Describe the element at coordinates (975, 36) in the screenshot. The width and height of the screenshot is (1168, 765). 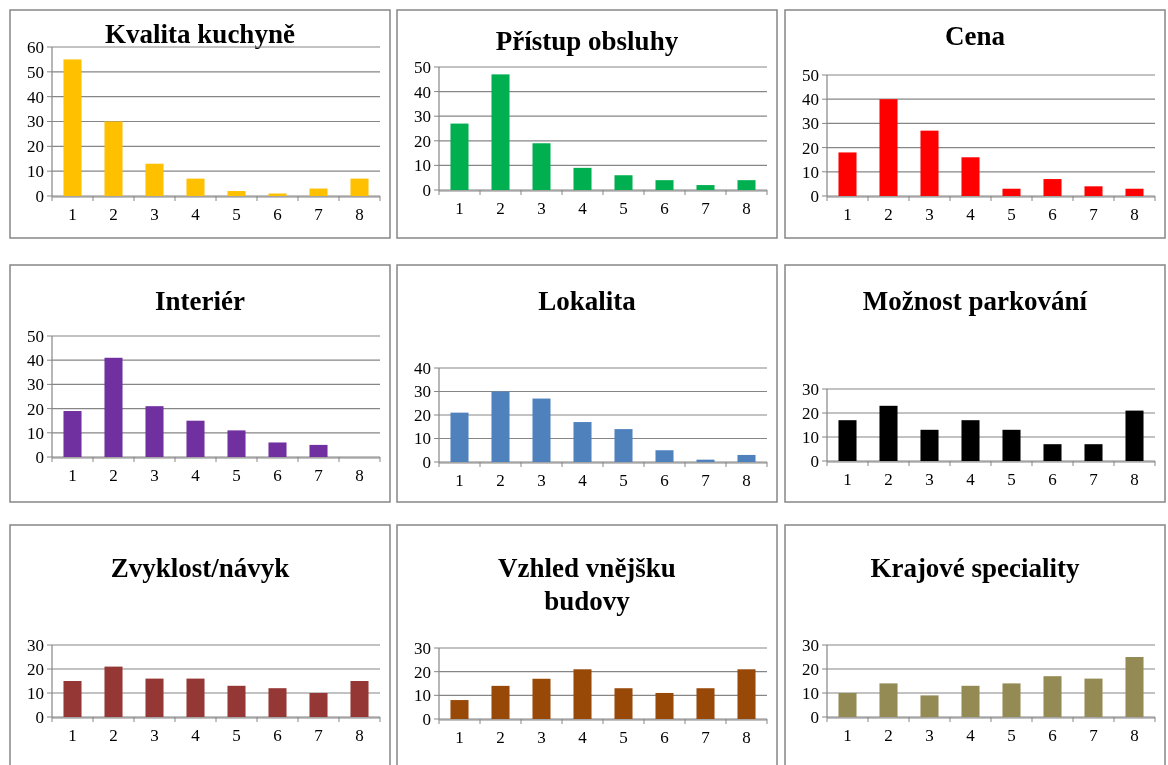
I see `chart-title: Cena` at that location.